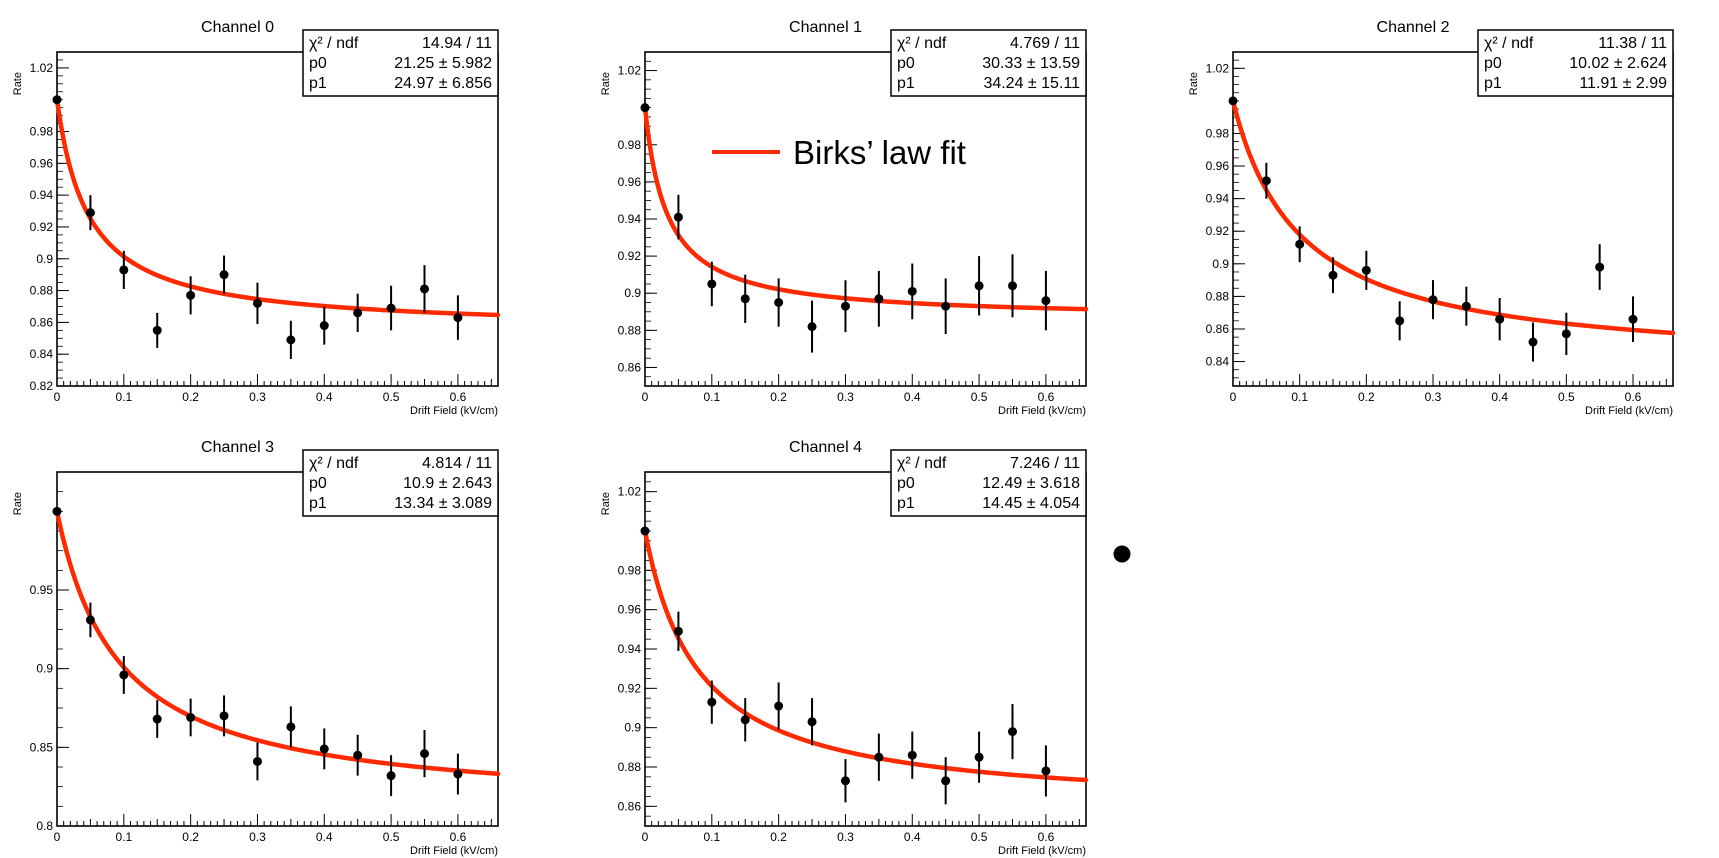 The width and height of the screenshot is (1719, 858). What do you see at coordinates (1045, 43) in the screenshot?
I see `stats-value: 4.769 / 11` at bounding box center [1045, 43].